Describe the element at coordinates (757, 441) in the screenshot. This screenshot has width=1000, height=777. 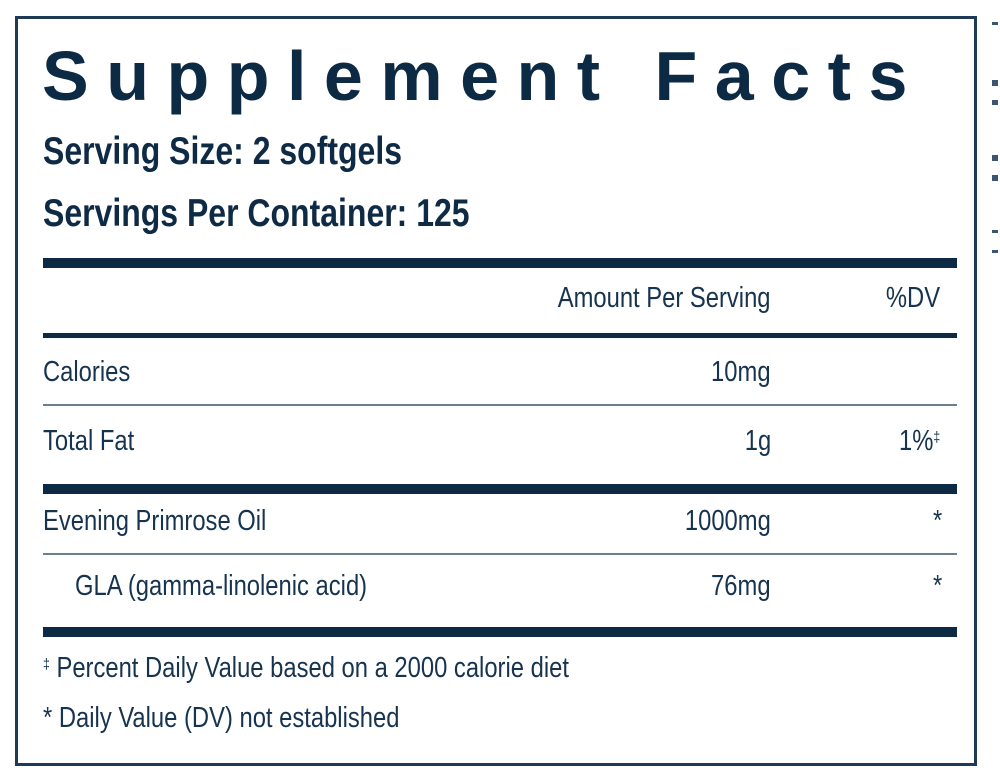
I see `row-amount-total-fat: 1g` at that location.